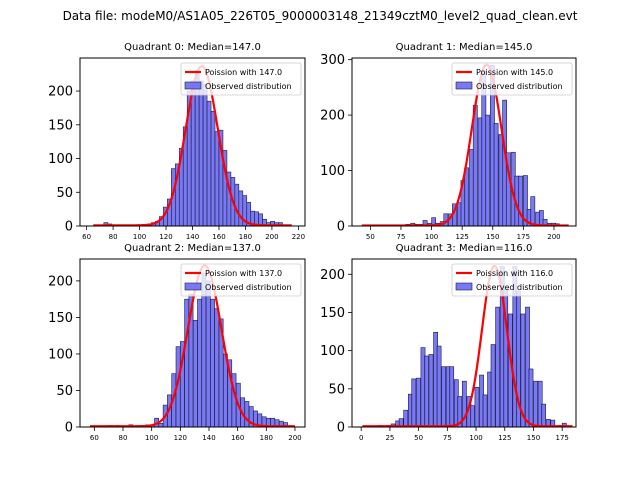 Image resolution: width=640 pixels, height=480 pixels. Describe the element at coordinates (389, 438) in the screenshot. I see `x-tick-label: 25` at that location.